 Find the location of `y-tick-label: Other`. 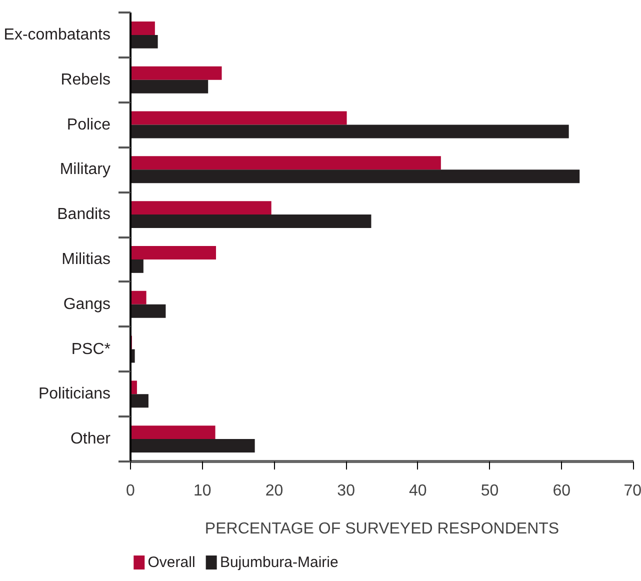

y-tick-label: Other is located at coordinates (91, 439).